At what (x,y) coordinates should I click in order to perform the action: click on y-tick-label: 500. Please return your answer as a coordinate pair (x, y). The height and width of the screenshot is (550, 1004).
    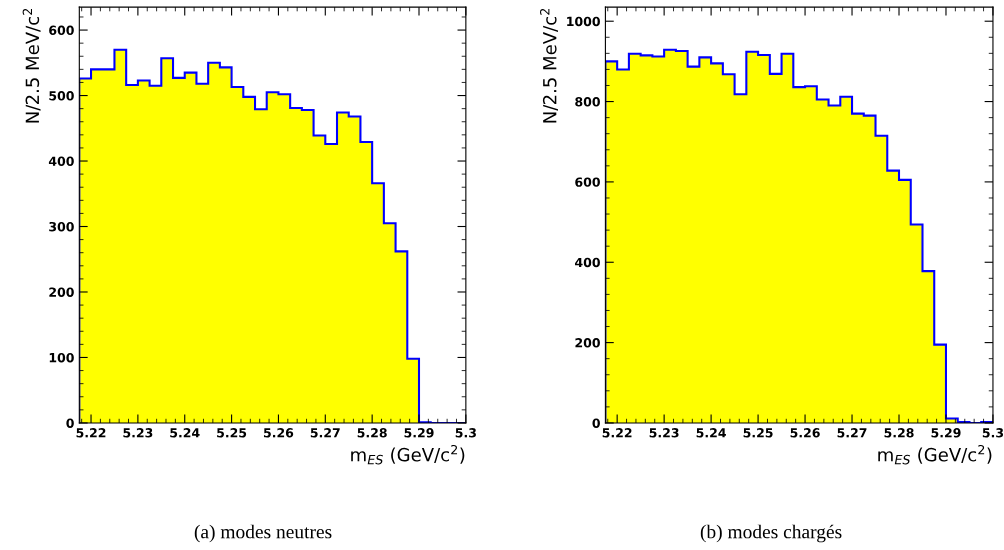
    Looking at the image, I should click on (61, 96).